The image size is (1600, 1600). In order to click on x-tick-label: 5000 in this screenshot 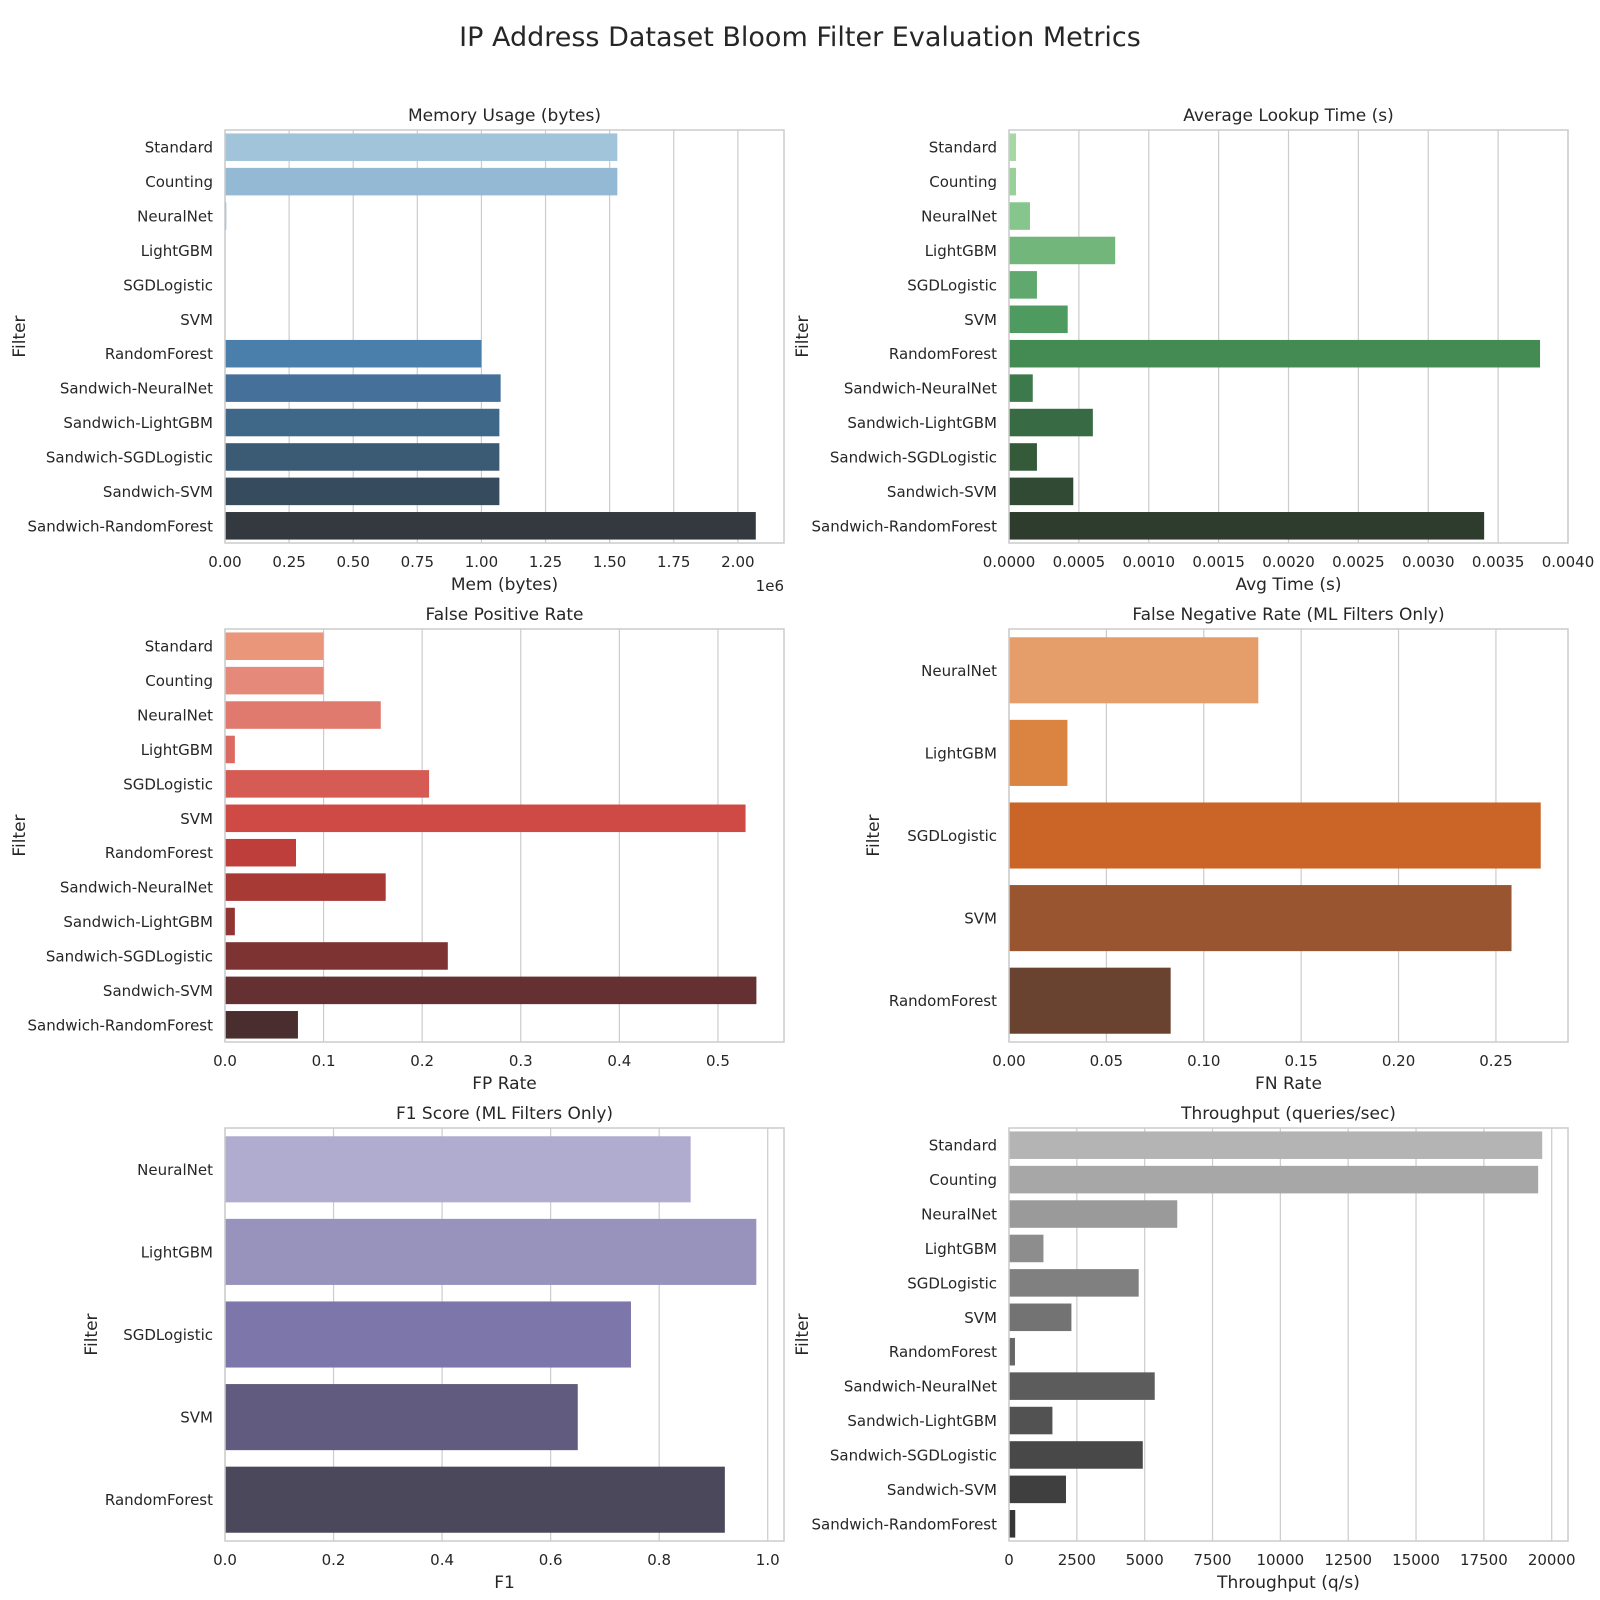, I will do `click(1145, 1560)`.